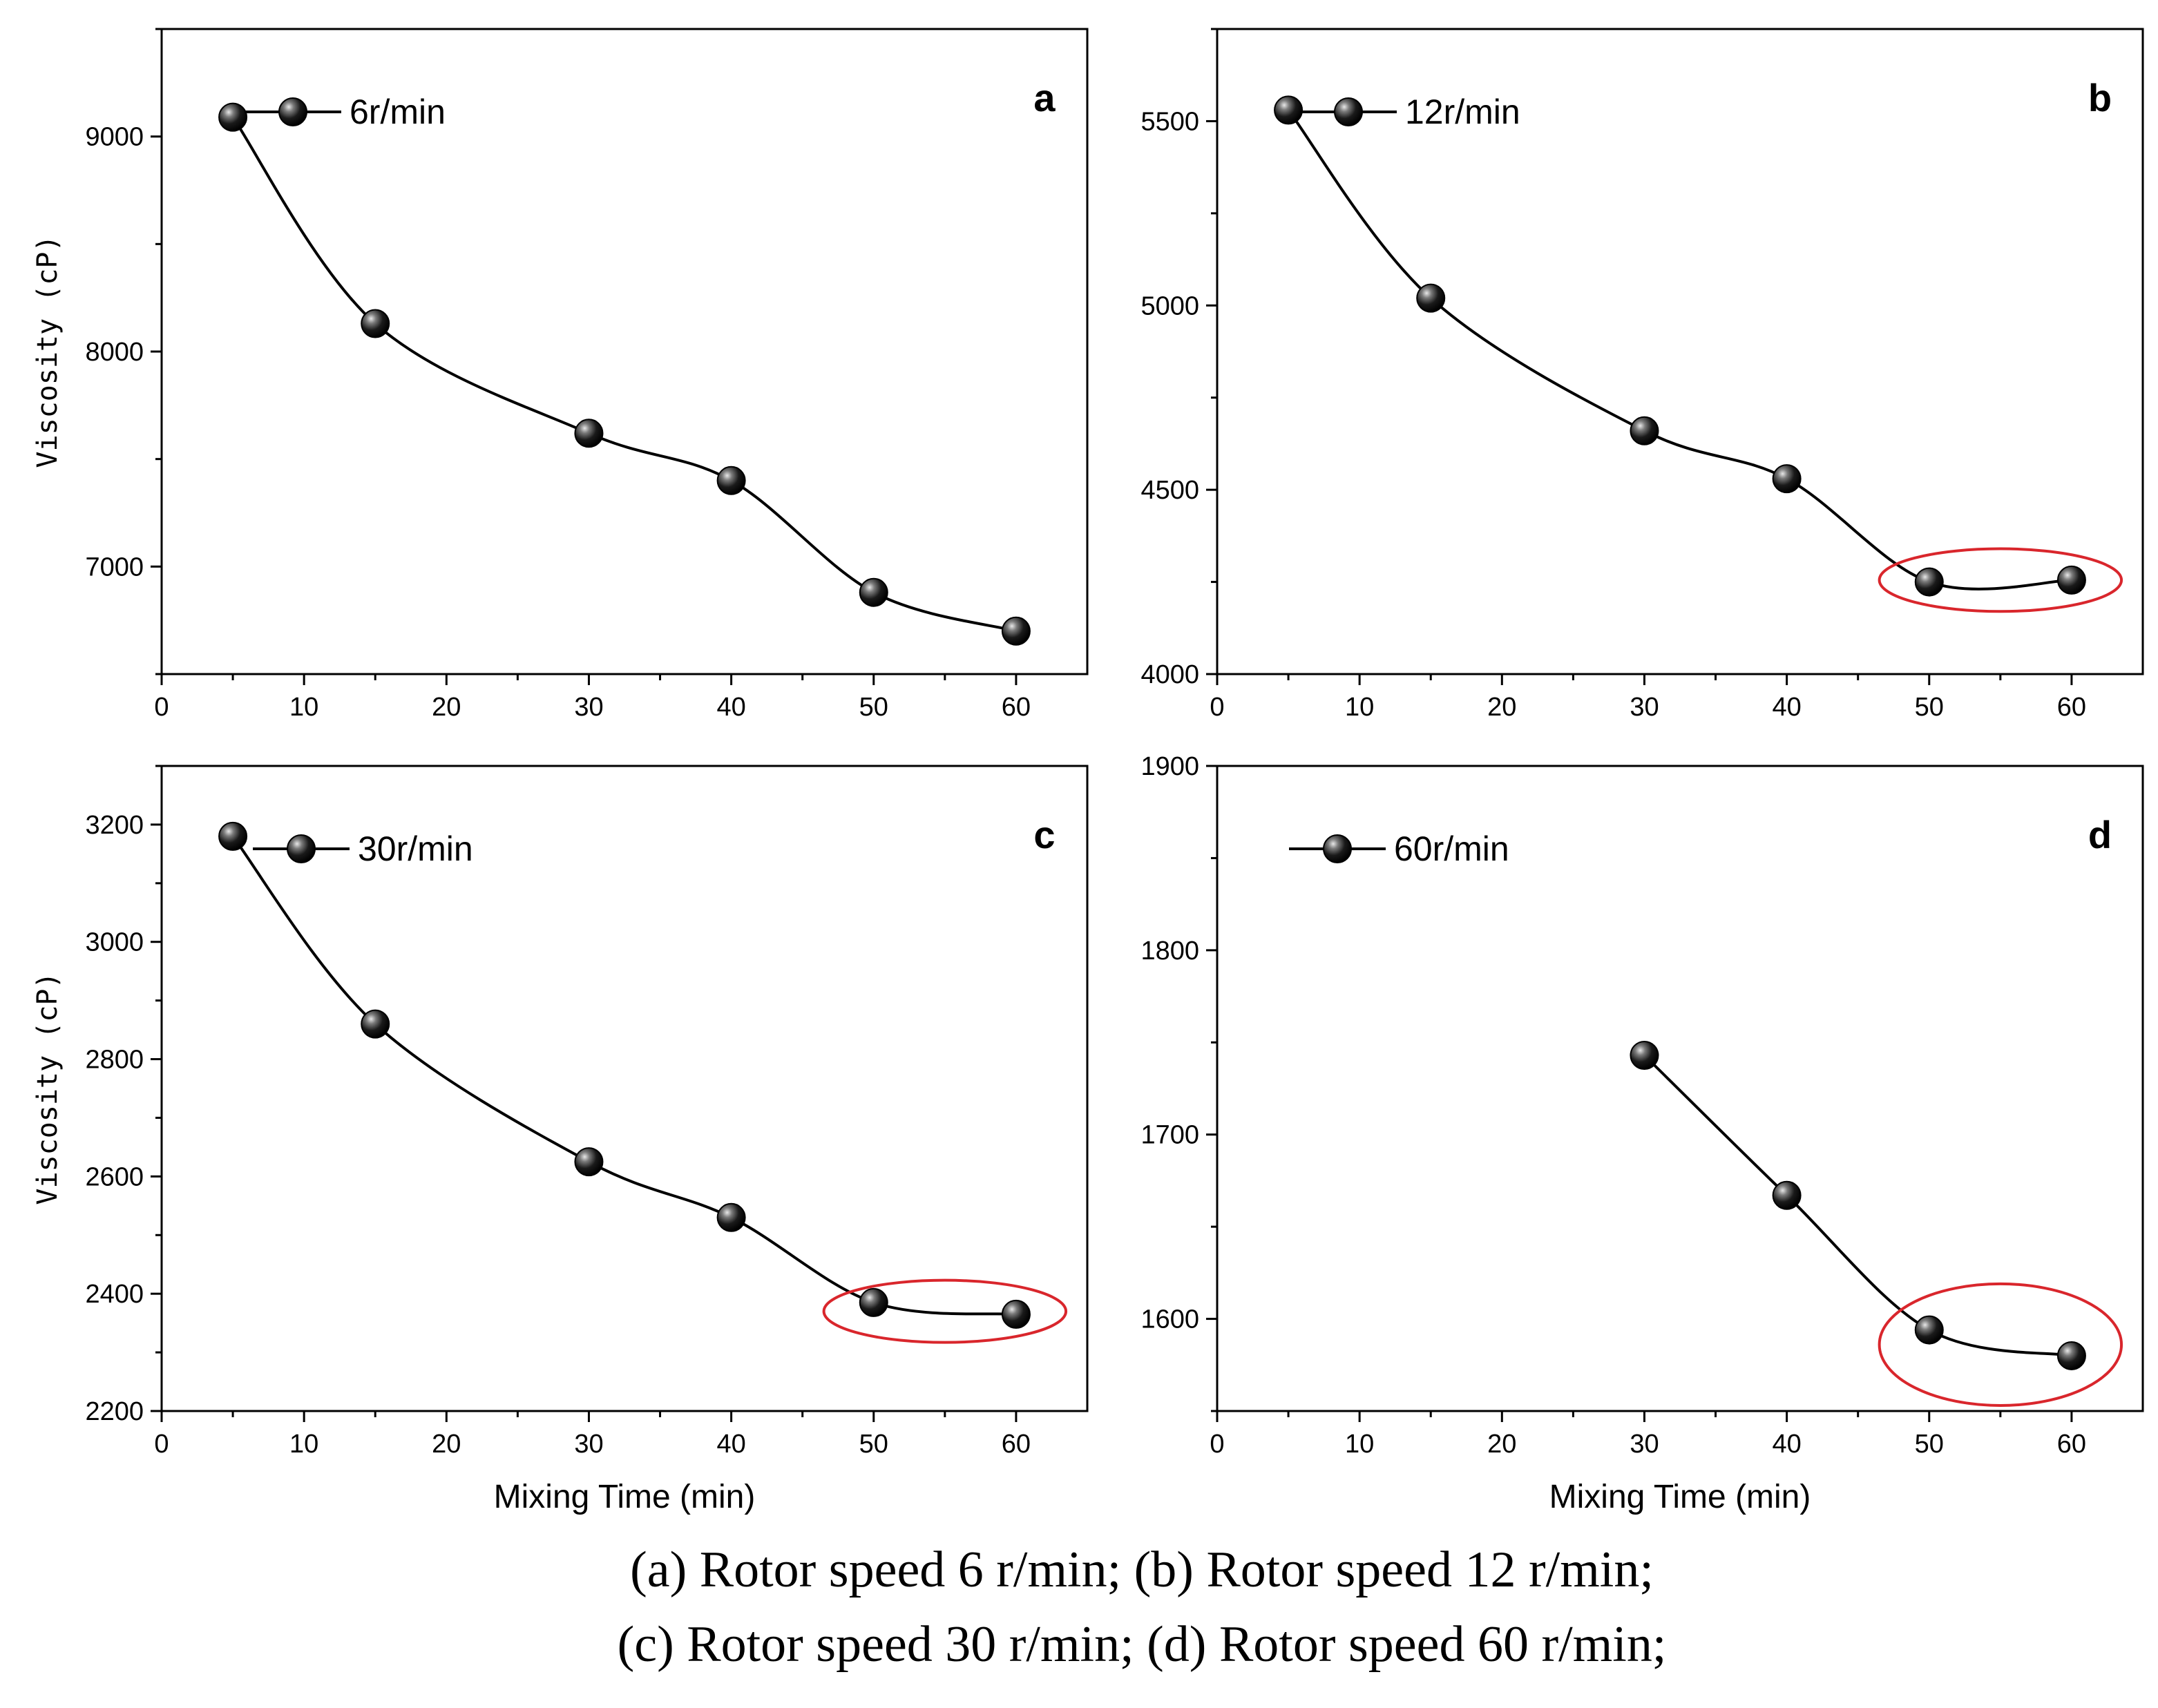 The height and width of the screenshot is (1708, 2158). Describe the element at coordinates (1170, 952) in the screenshot. I see `y-tick-label: 1800` at that location.